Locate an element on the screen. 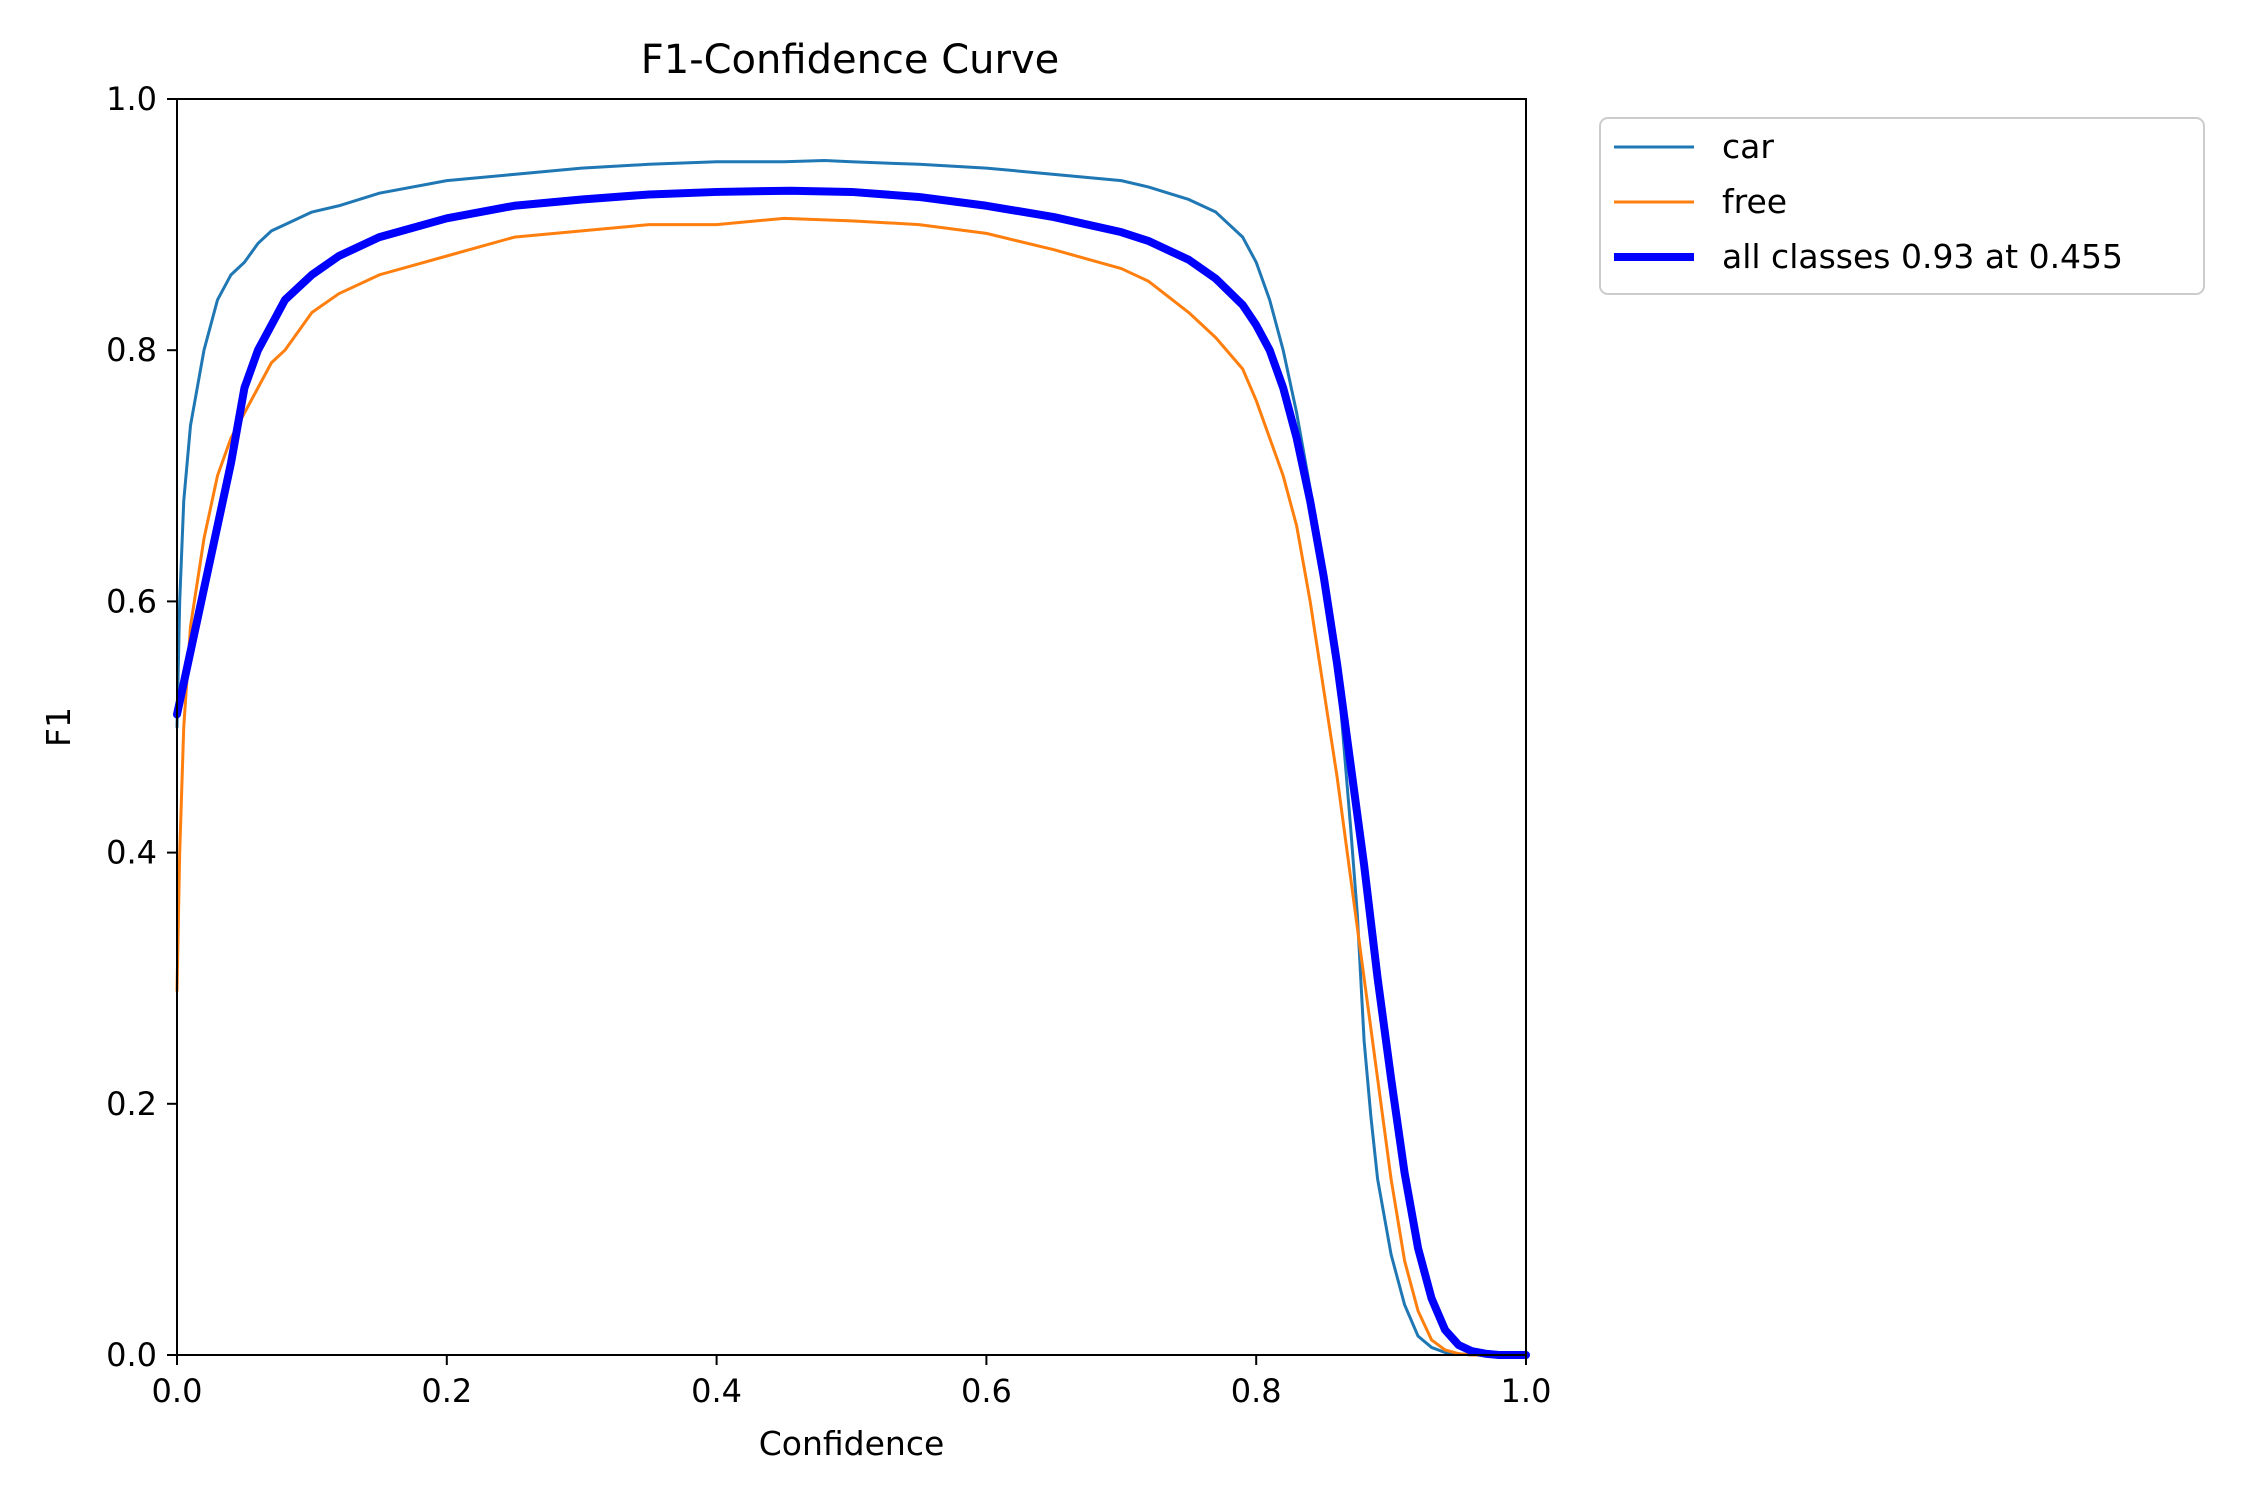 Image resolution: width=2250 pixels, height=1500 pixels. chart-title: F1-Confidence Curve is located at coordinates (850, 60).